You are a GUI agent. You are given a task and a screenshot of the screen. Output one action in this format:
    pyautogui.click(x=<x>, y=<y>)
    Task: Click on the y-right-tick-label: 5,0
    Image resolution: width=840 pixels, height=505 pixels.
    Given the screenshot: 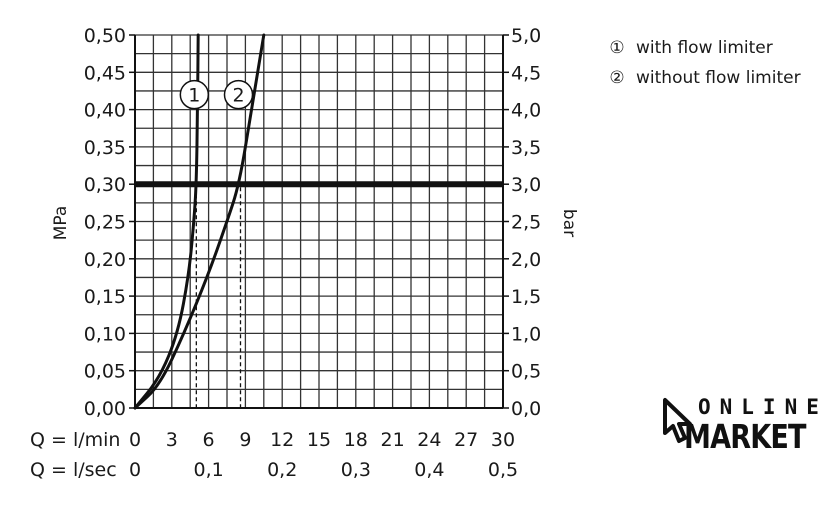 What is the action you would take?
    pyautogui.click(x=526, y=36)
    